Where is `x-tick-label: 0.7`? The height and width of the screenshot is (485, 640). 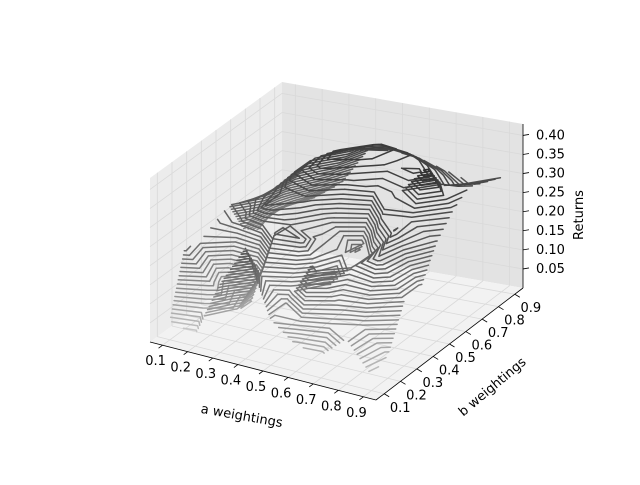 x-tick-label: 0.7 is located at coordinates (306, 400).